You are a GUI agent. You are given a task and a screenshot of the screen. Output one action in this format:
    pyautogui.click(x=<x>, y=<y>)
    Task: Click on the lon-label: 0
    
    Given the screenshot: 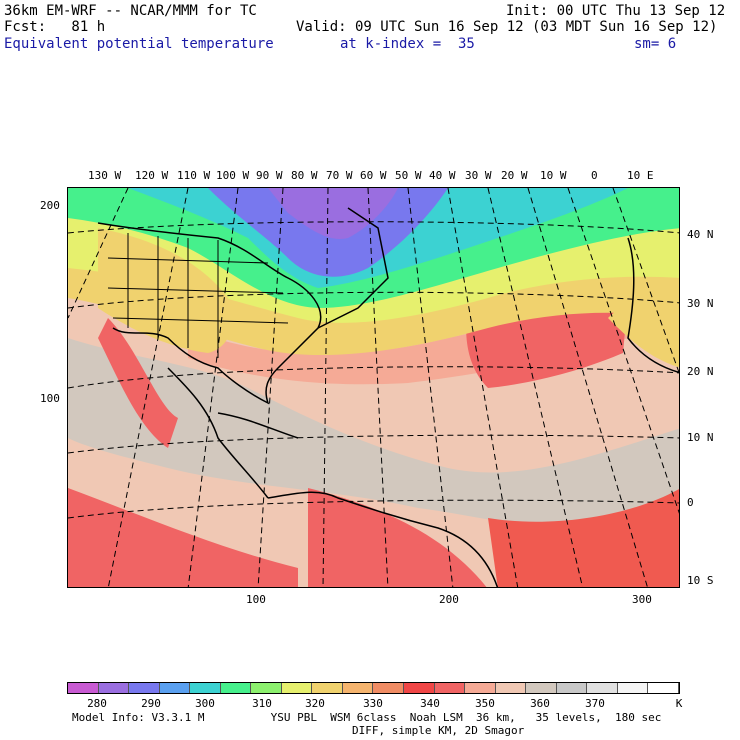 What is the action you would take?
    pyautogui.click(x=594, y=175)
    